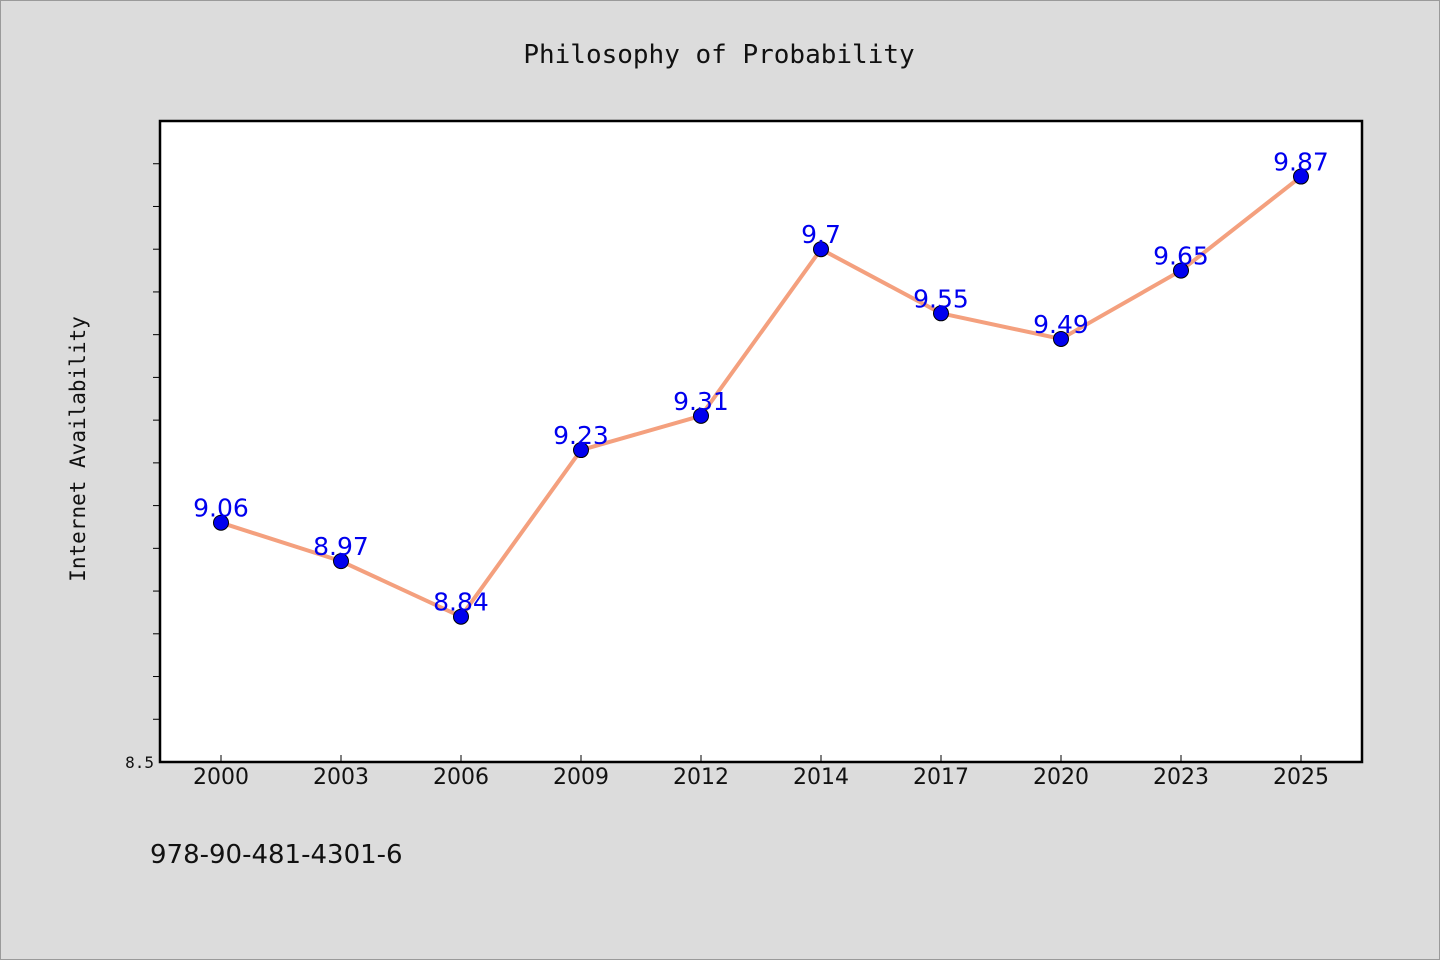 The height and width of the screenshot is (960, 1440). What do you see at coordinates (1301, 777) in the screenshot?
I see `x-tick-label: 2025` at bounding box center [1301, 777].